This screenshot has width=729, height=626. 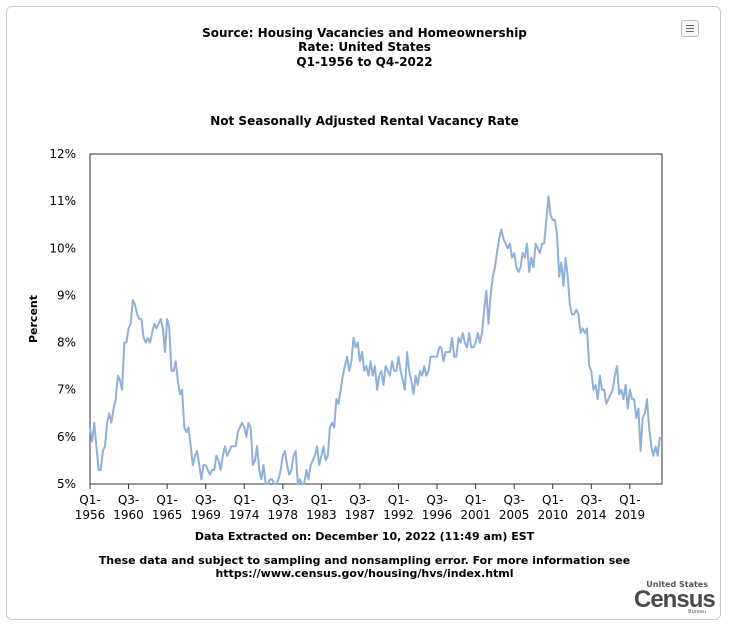 I want to click on x-tick-label: 1983, so click(x=321, y=515).